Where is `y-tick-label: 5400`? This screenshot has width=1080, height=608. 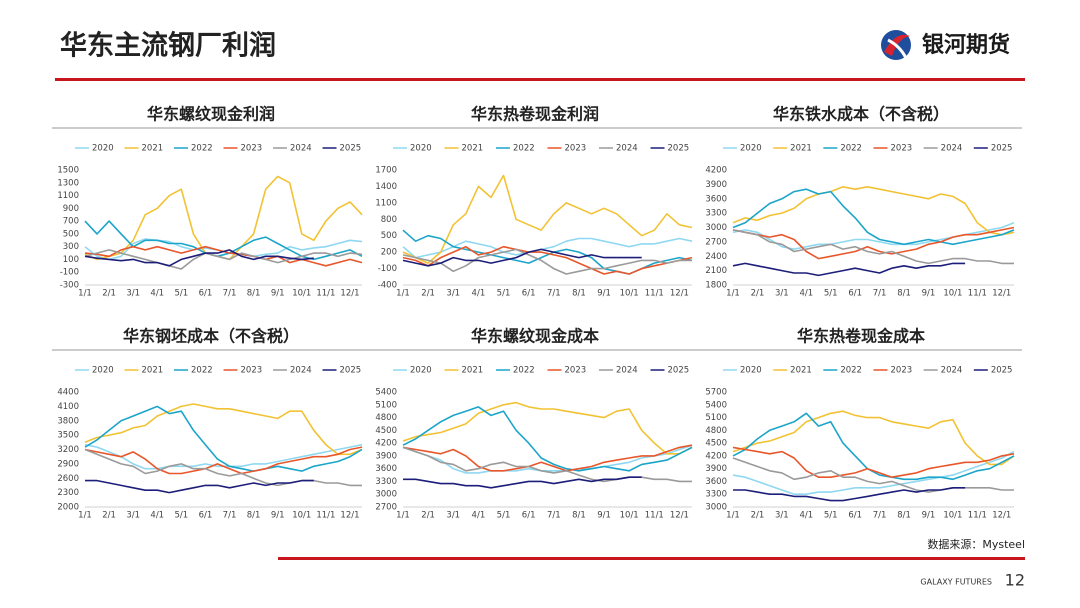
y-tick-label: 5400 is located at coordinates (386, 393).